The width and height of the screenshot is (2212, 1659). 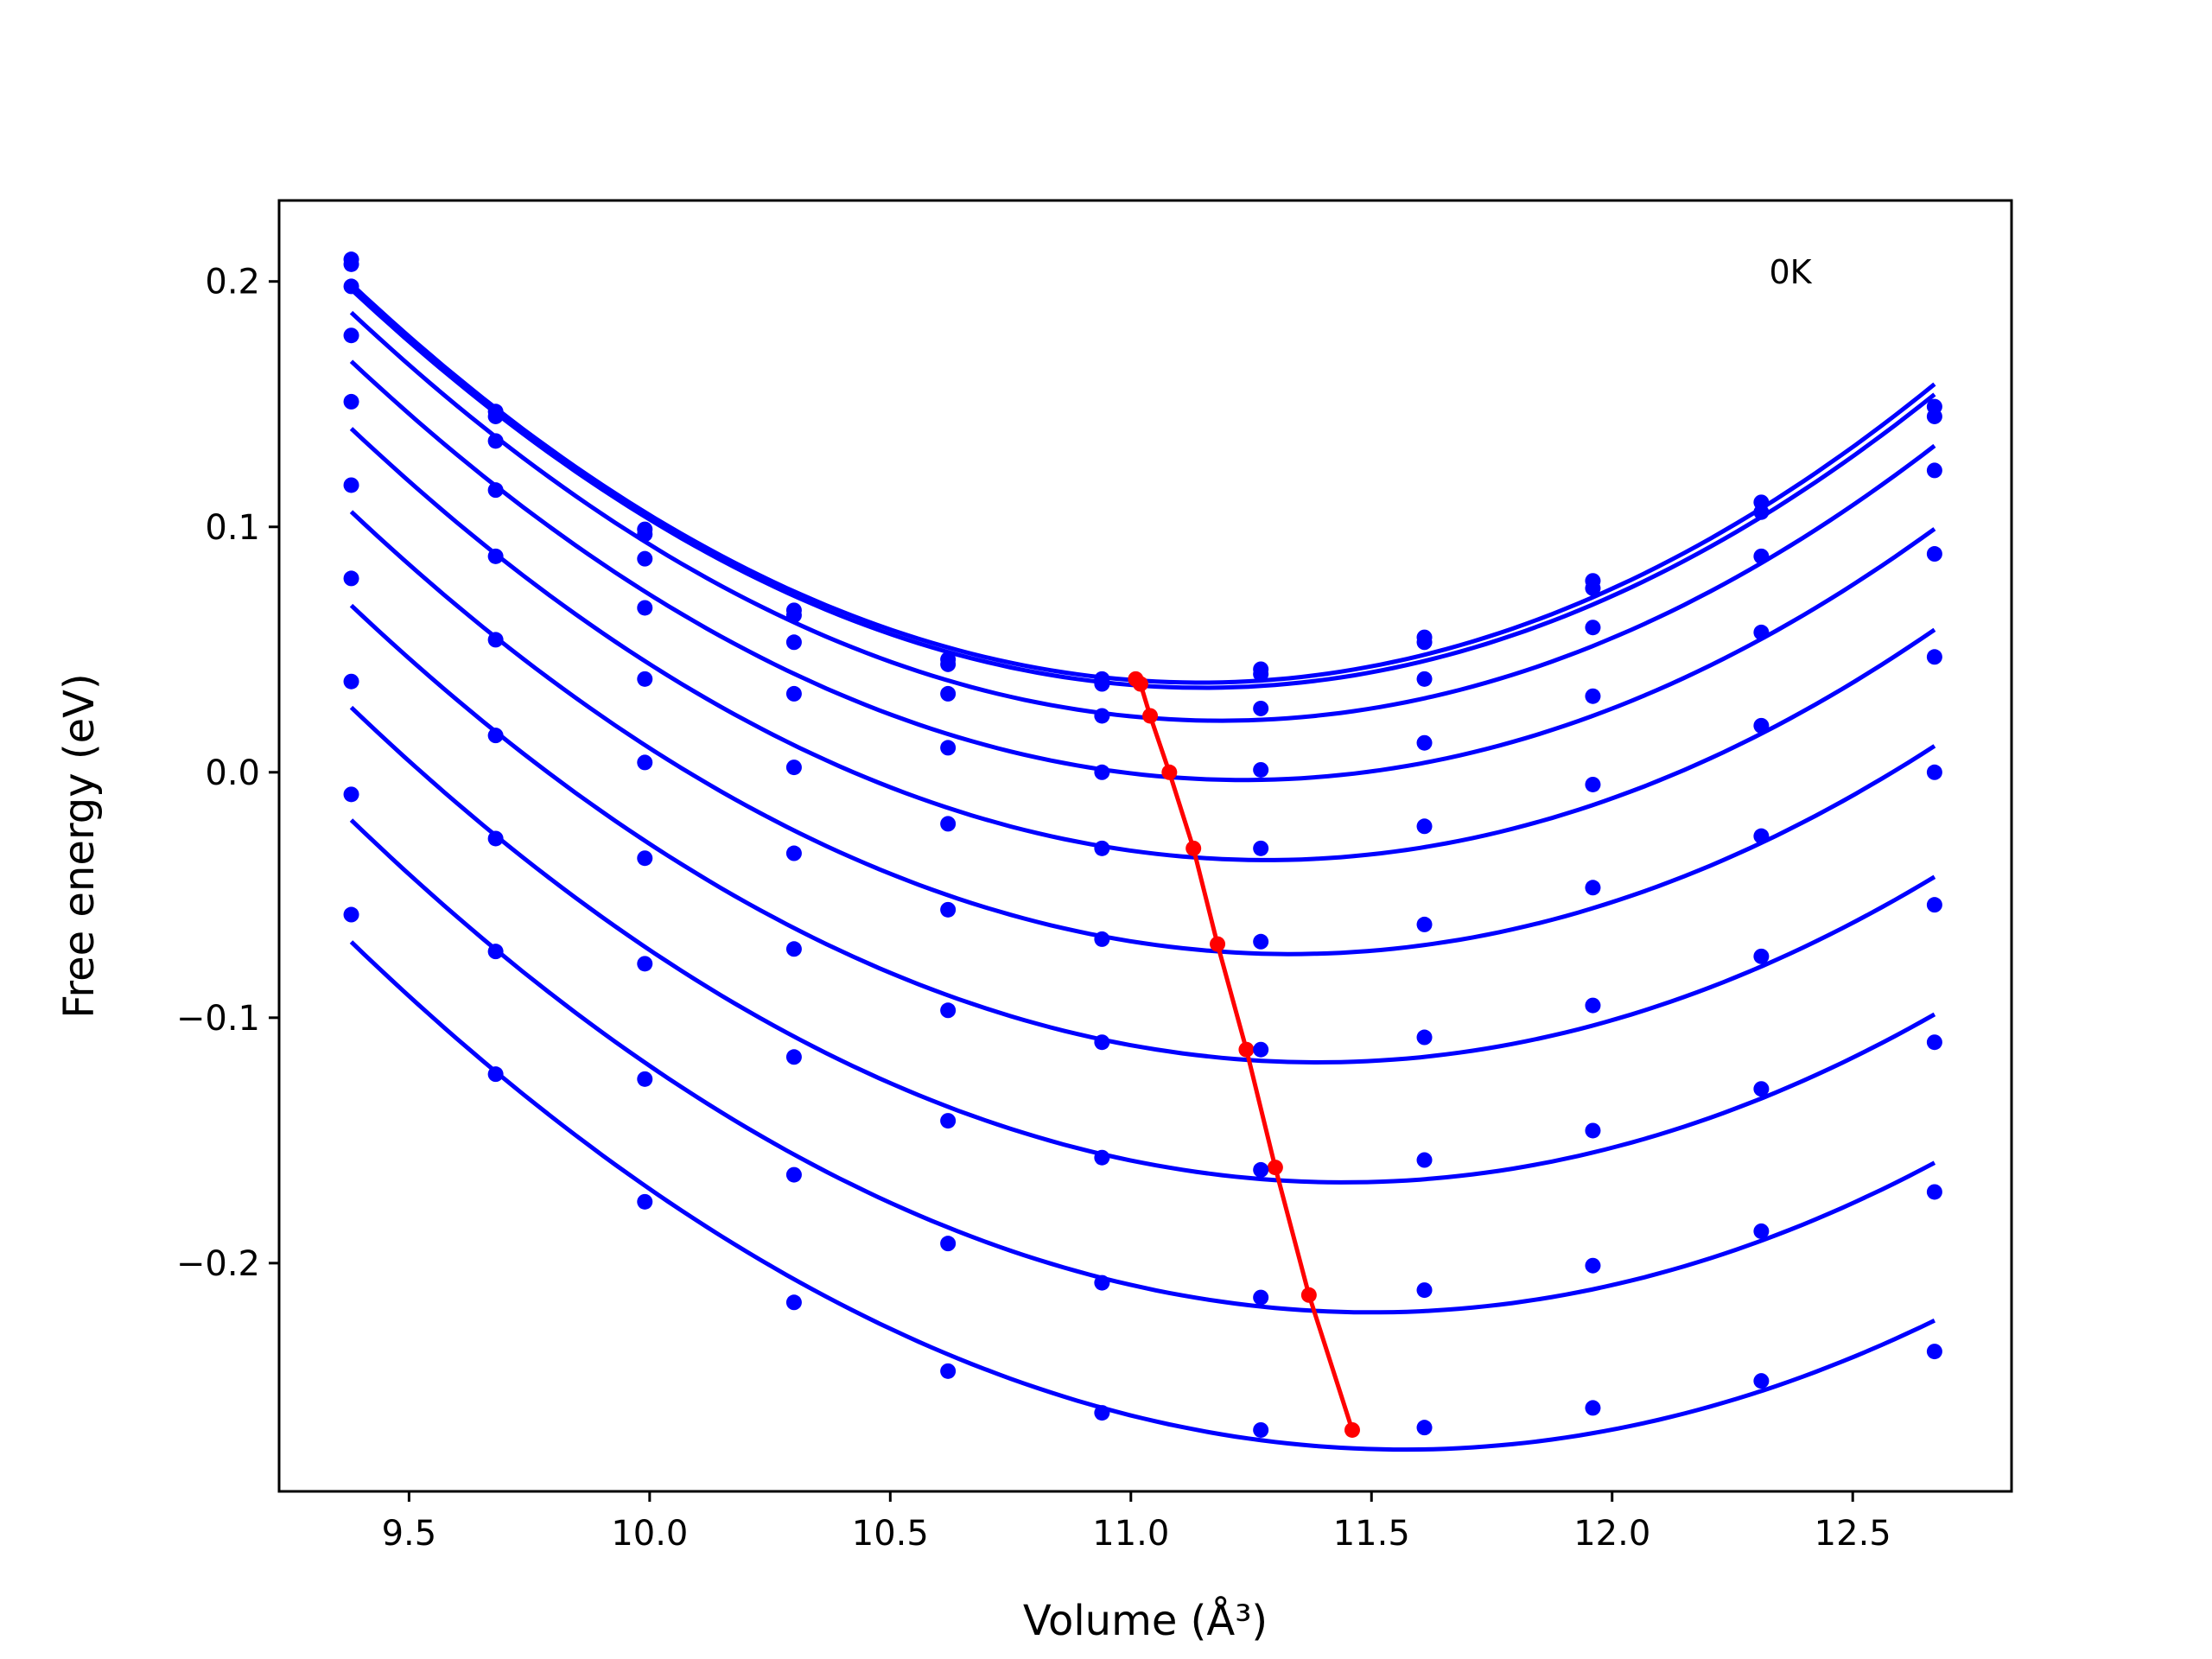 I want to click on x-axis-ticks: 9.5 10.0 10.5 11.0 11.5 12.0 12.5, so click(x=1136, y=1522).